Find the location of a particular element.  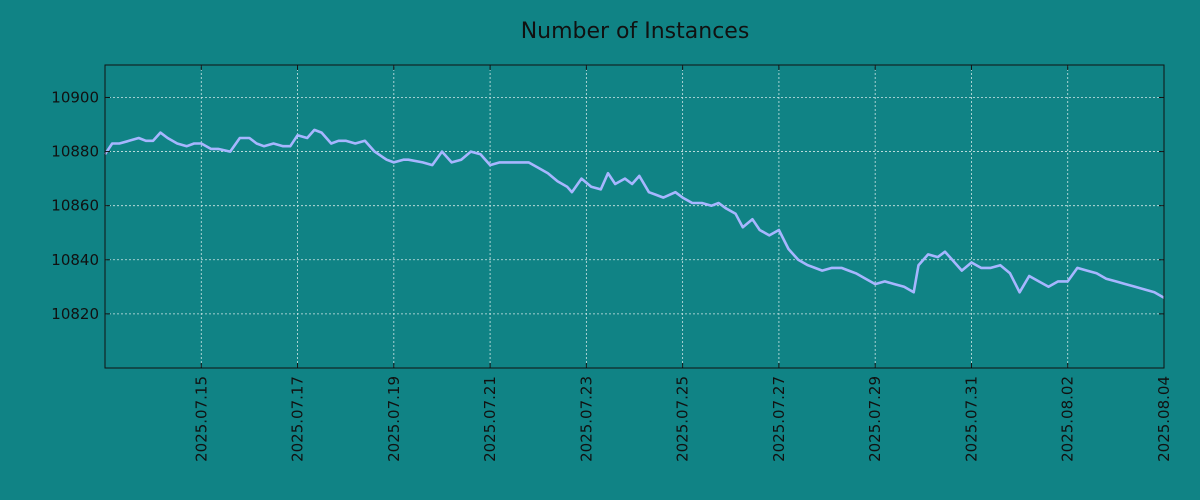

y-tick-label: 10860 is located at coordinates (75, 206).